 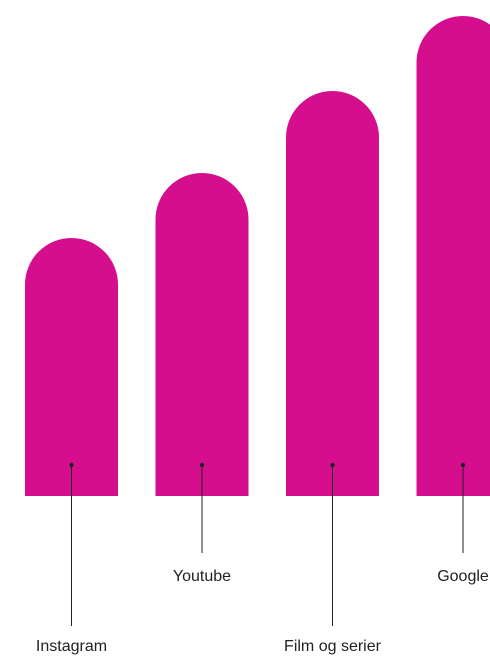 What do you see at coordinates (333, 646) in the screenshot?
I see `category-label-2: Film og serier` at bounding box center [333, 646].